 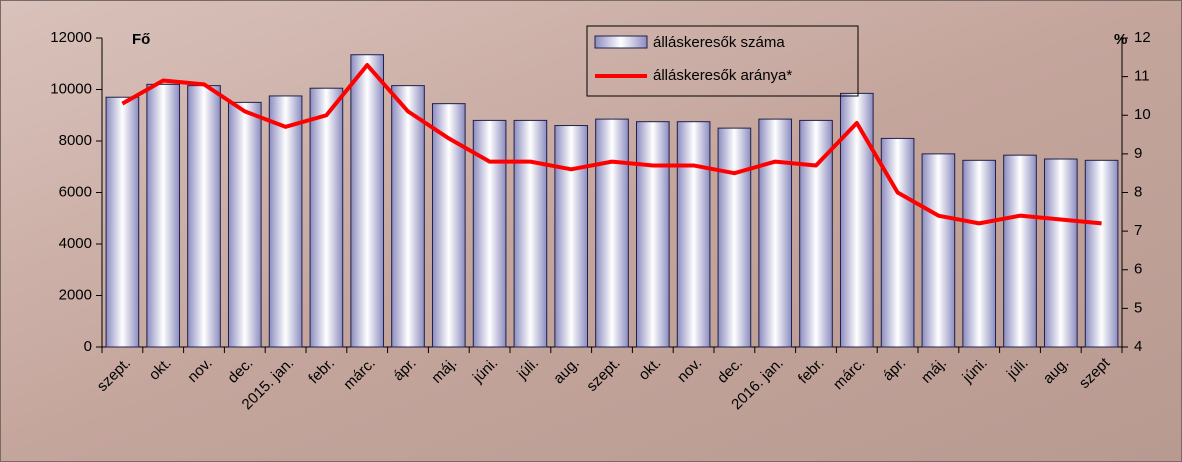 I want to click on y-tick-label: 6000, so click(x=75, y=191).